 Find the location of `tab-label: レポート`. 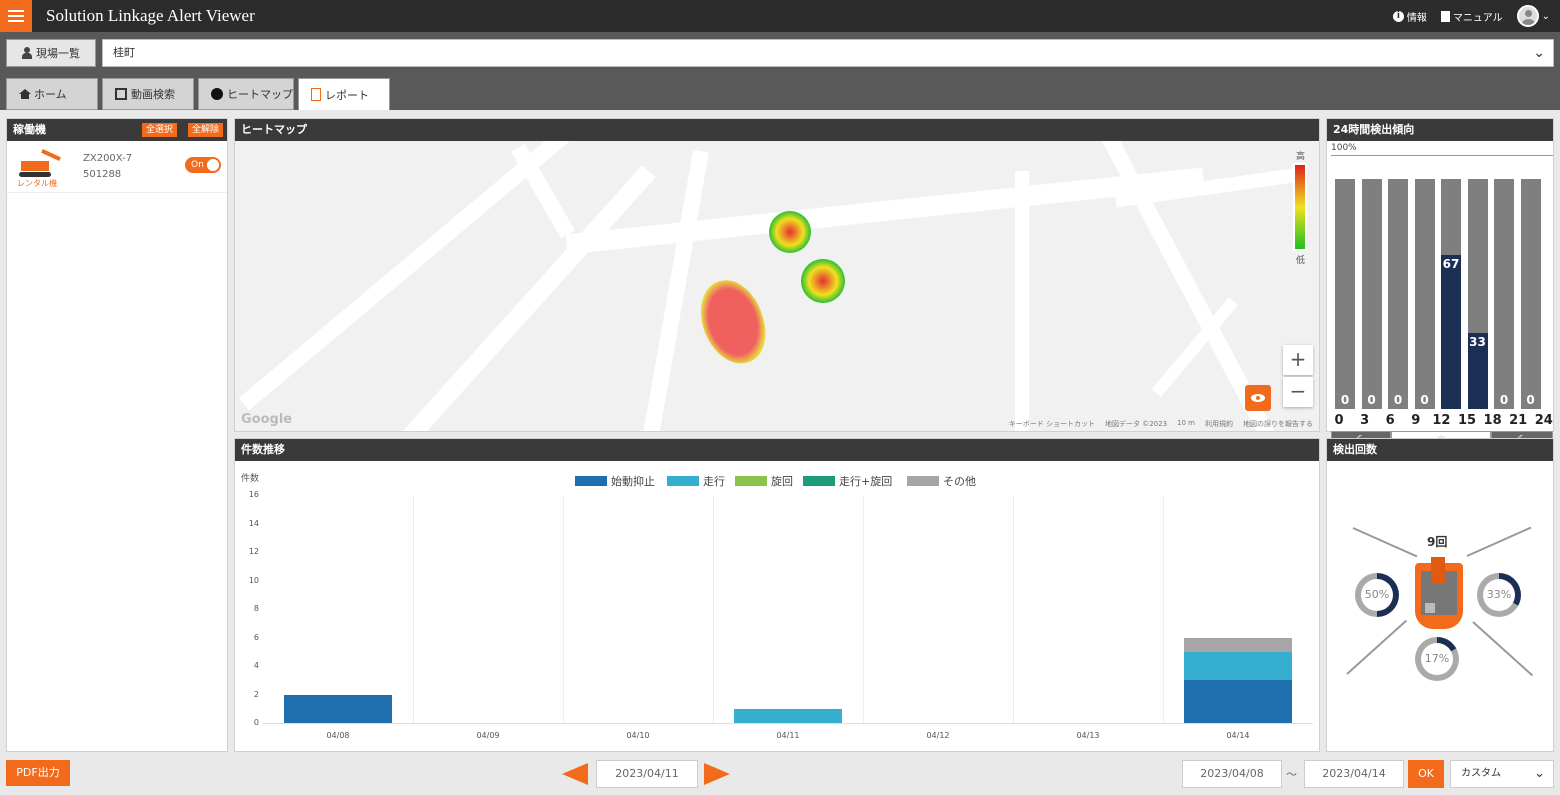

tab-label: レポート is located at coordinates (347, 95).